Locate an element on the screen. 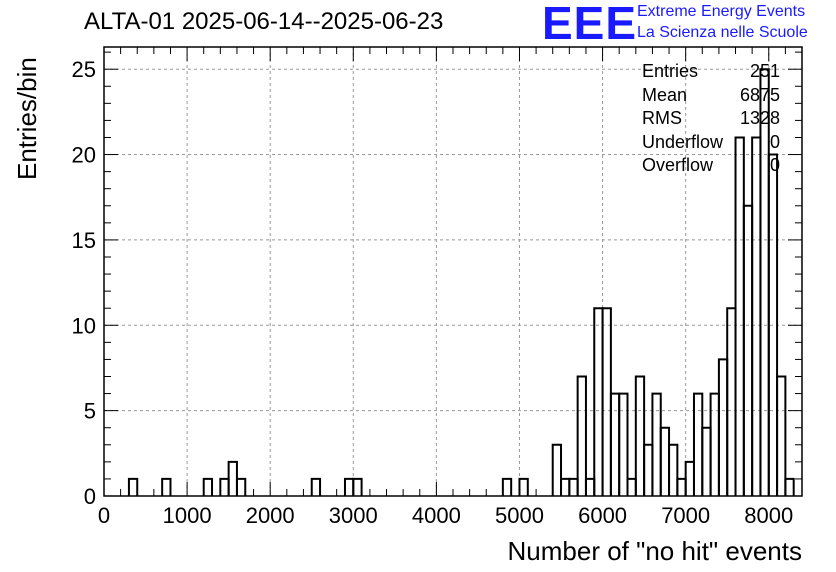 The image size is (836, 572). y-tick-label: 5 is located at coordinates (90, 411).